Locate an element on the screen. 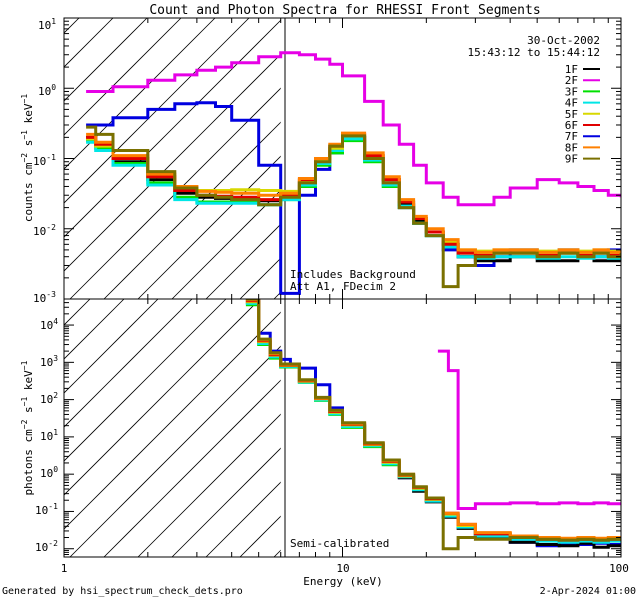 The height and width of the screenshot is (600, 640). legend-label-9f: 9F is located at coordinates (571, 159).